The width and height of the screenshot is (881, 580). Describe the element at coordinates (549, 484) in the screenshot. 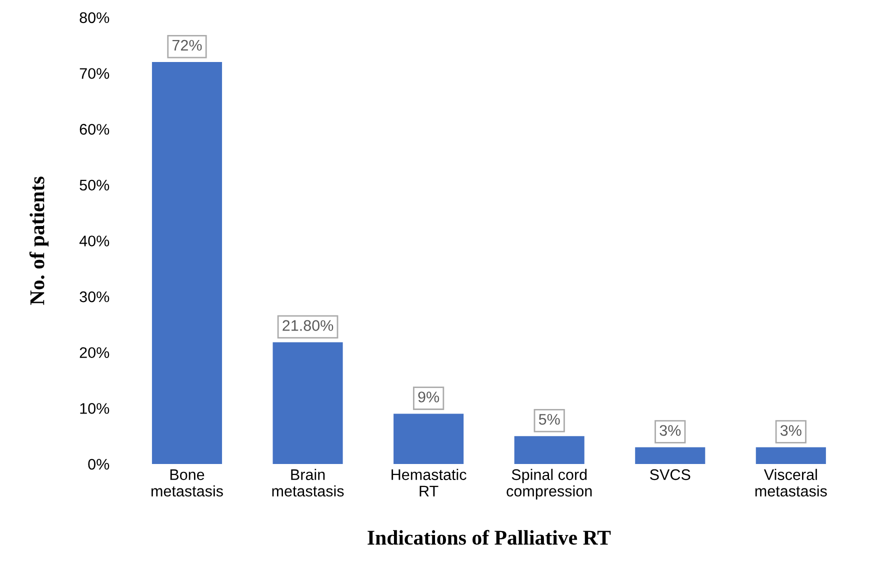

I see `x-tick-label: Spinal cord compression` at that location.